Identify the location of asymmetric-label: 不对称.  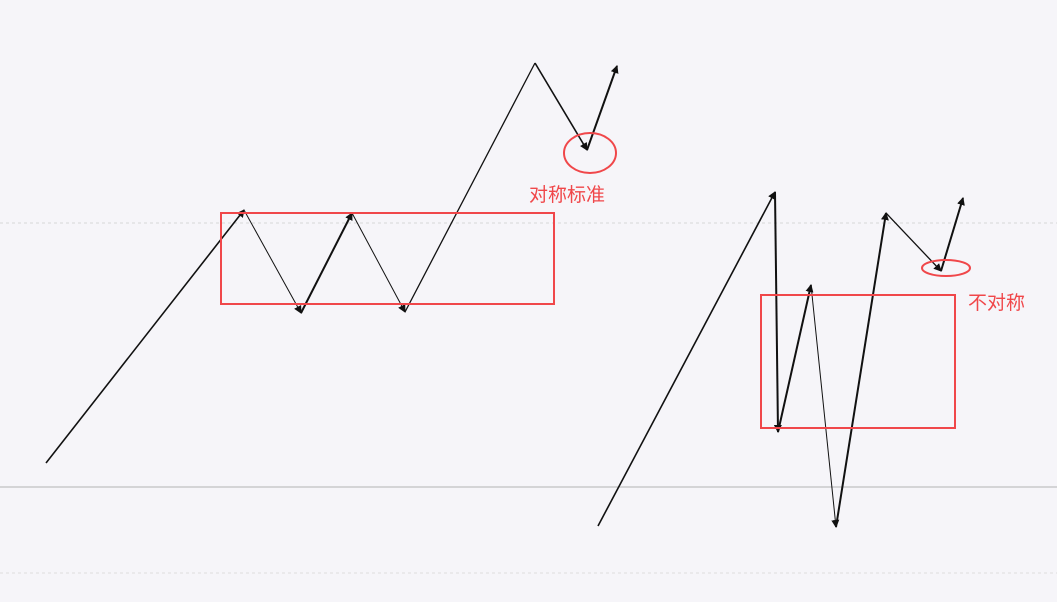
(997, 303).